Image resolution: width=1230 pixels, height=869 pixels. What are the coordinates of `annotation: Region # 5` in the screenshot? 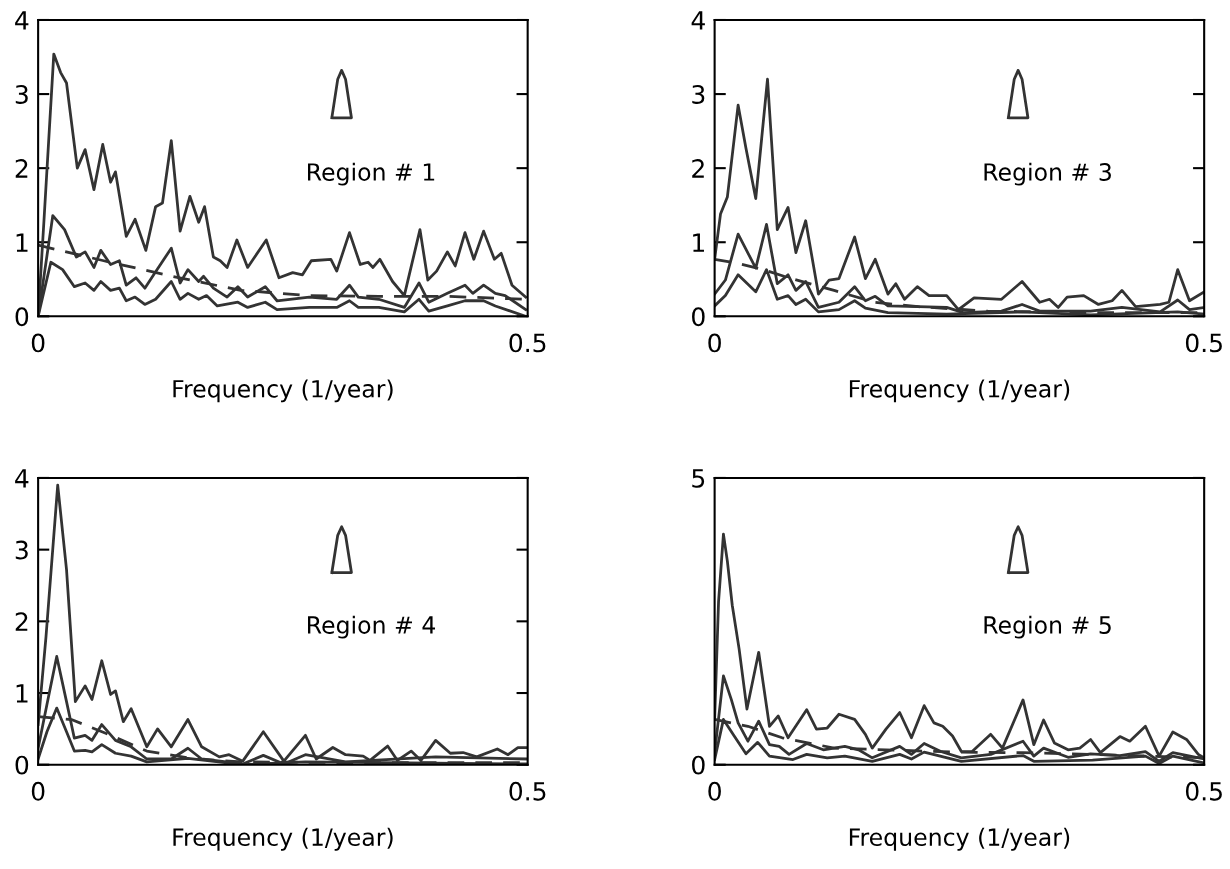 It's located at (1047, 627).